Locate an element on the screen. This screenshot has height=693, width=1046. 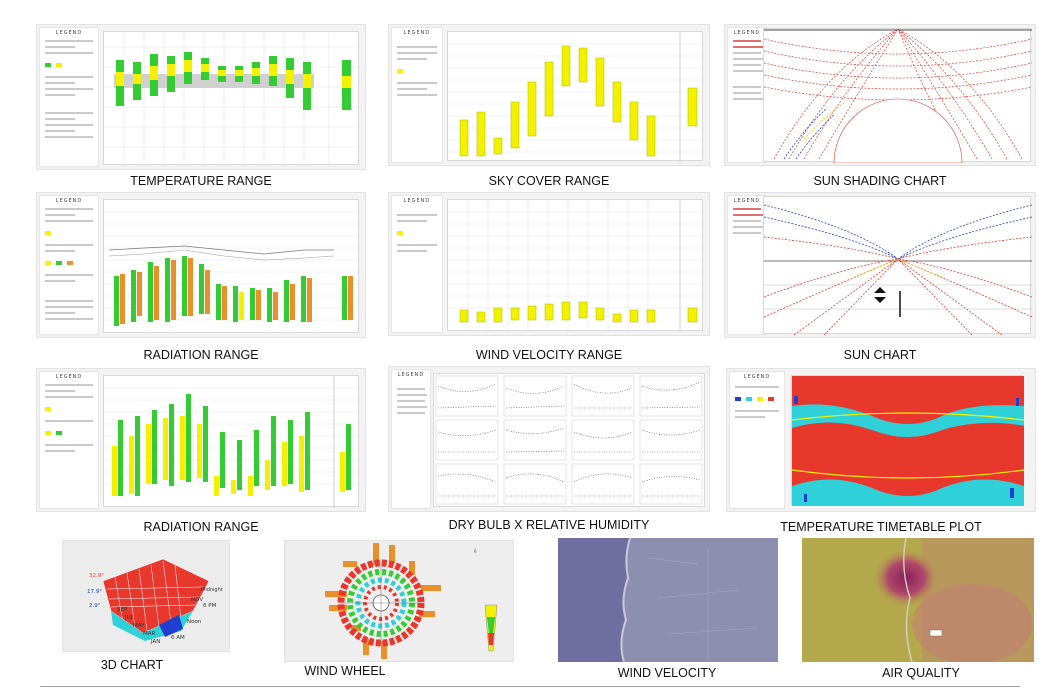
caption-3d-chart: 3D CHART is located at coordinates (132, 665).